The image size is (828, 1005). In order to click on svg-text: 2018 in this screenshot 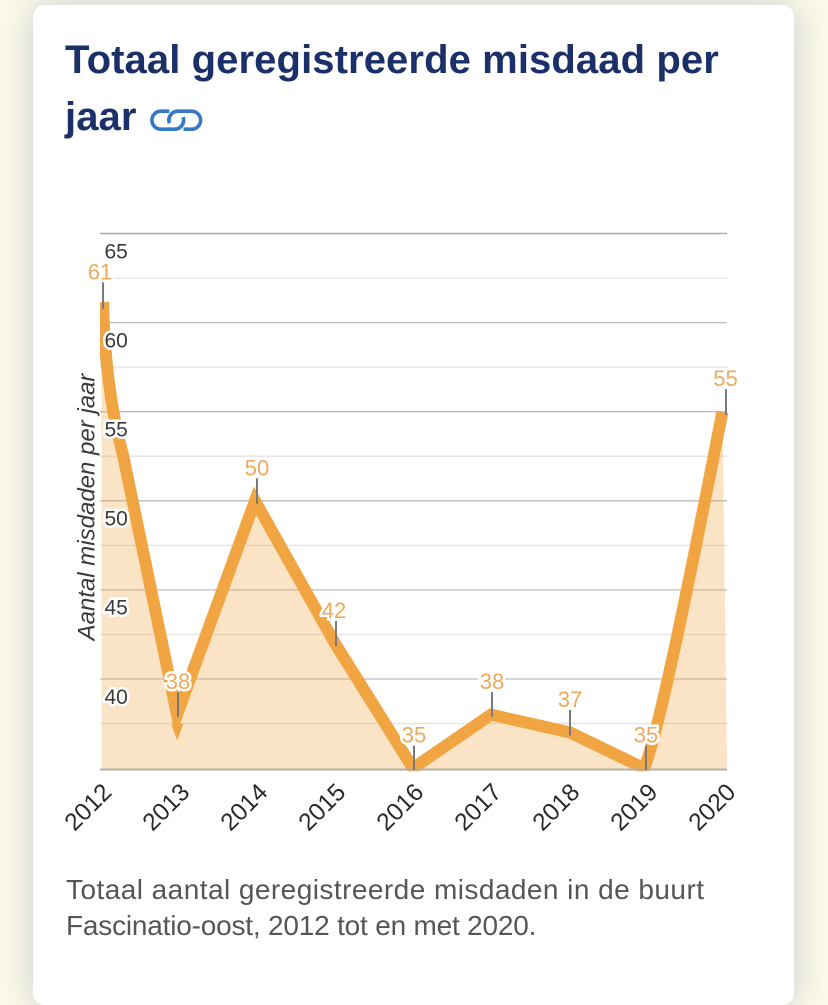, I will do `click(557, 808)`.